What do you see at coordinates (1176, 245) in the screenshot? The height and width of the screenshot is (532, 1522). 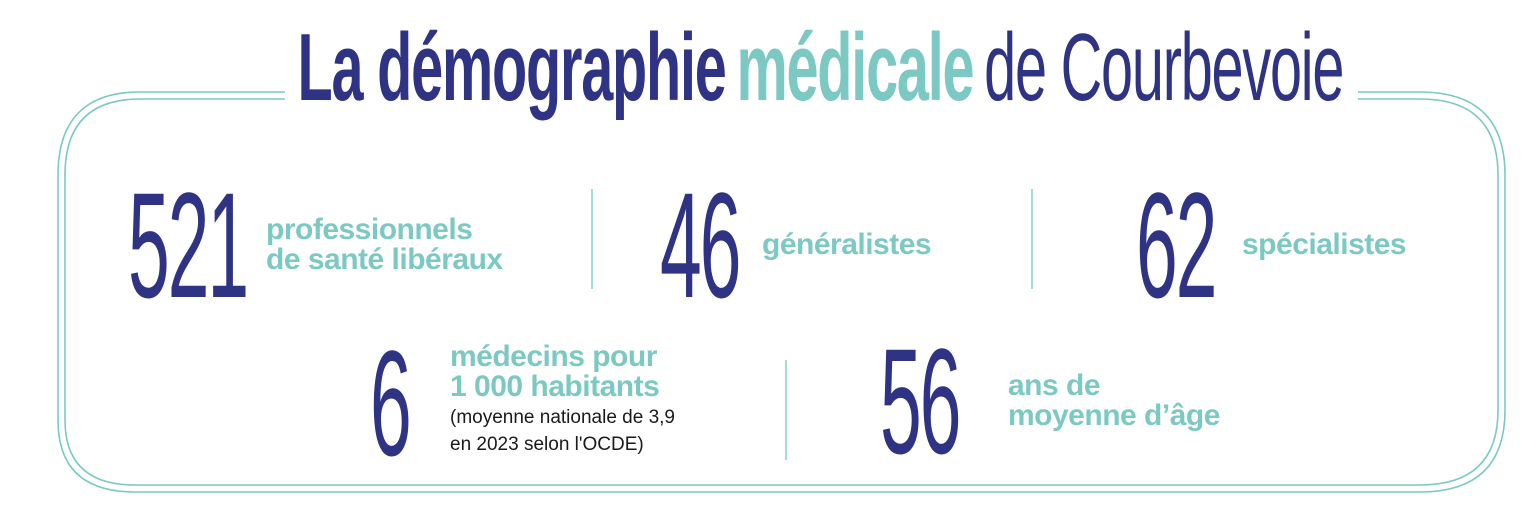 I see `stat-value: 62` at bounding box center [1176, 245].